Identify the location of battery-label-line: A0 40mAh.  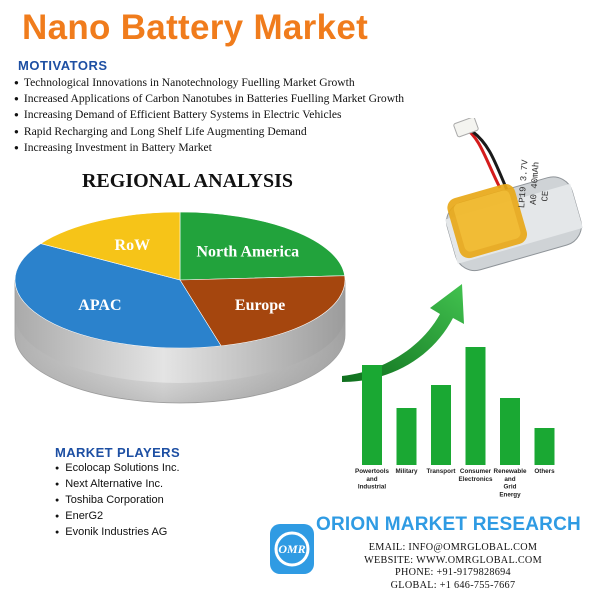
(535, 183).